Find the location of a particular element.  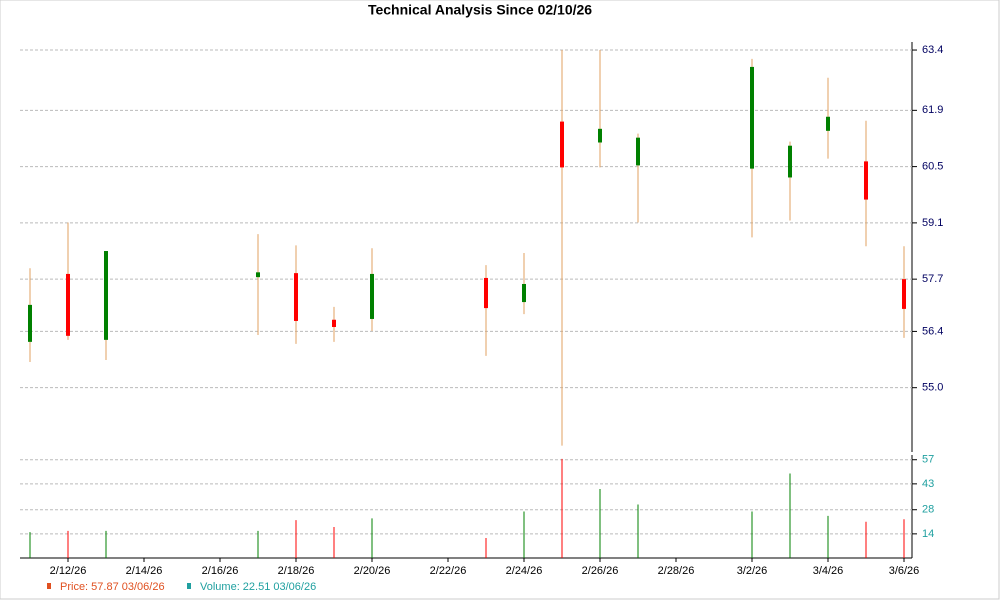

y-tick-label: 28 is located at coordinates (928, 510).